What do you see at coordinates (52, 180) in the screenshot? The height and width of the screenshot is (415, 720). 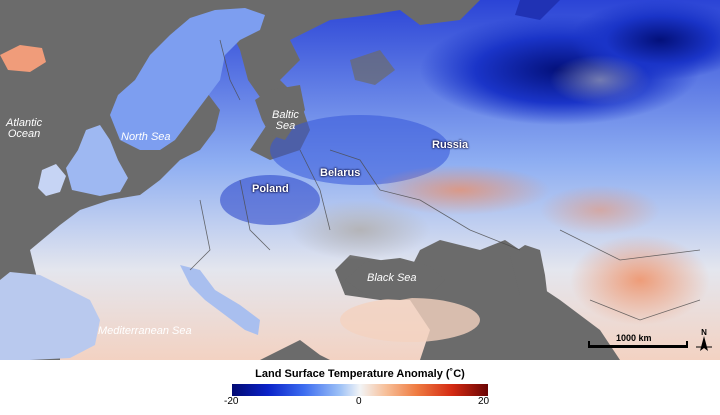 I see `land-ireland` at bounding box center [52, 180].